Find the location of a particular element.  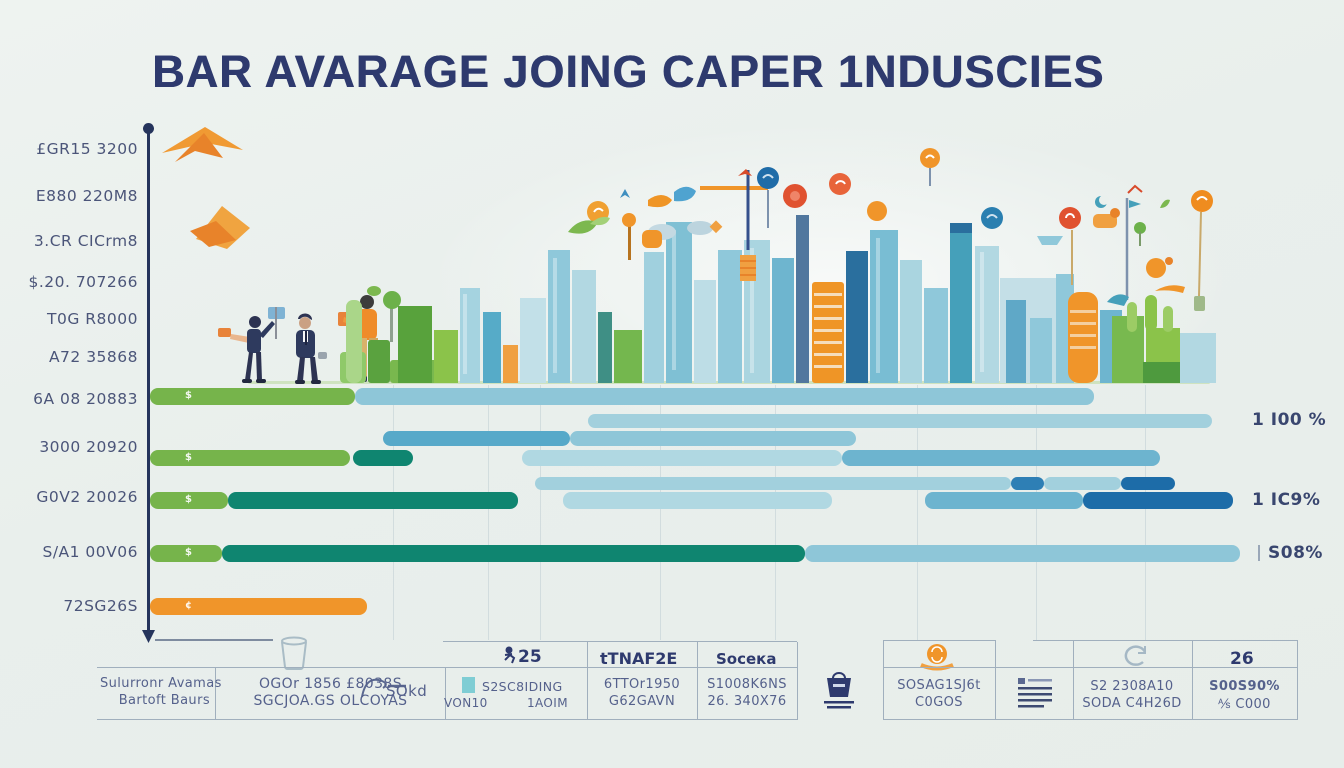

bar-percentage-label: 1 I00 % is located at coordinates (1289, 420).